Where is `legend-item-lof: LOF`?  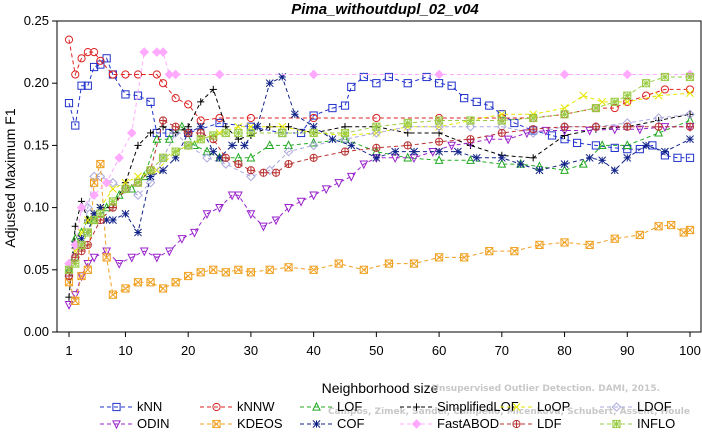
legend-item-lof: LOF is located at coordinates (331, 406).